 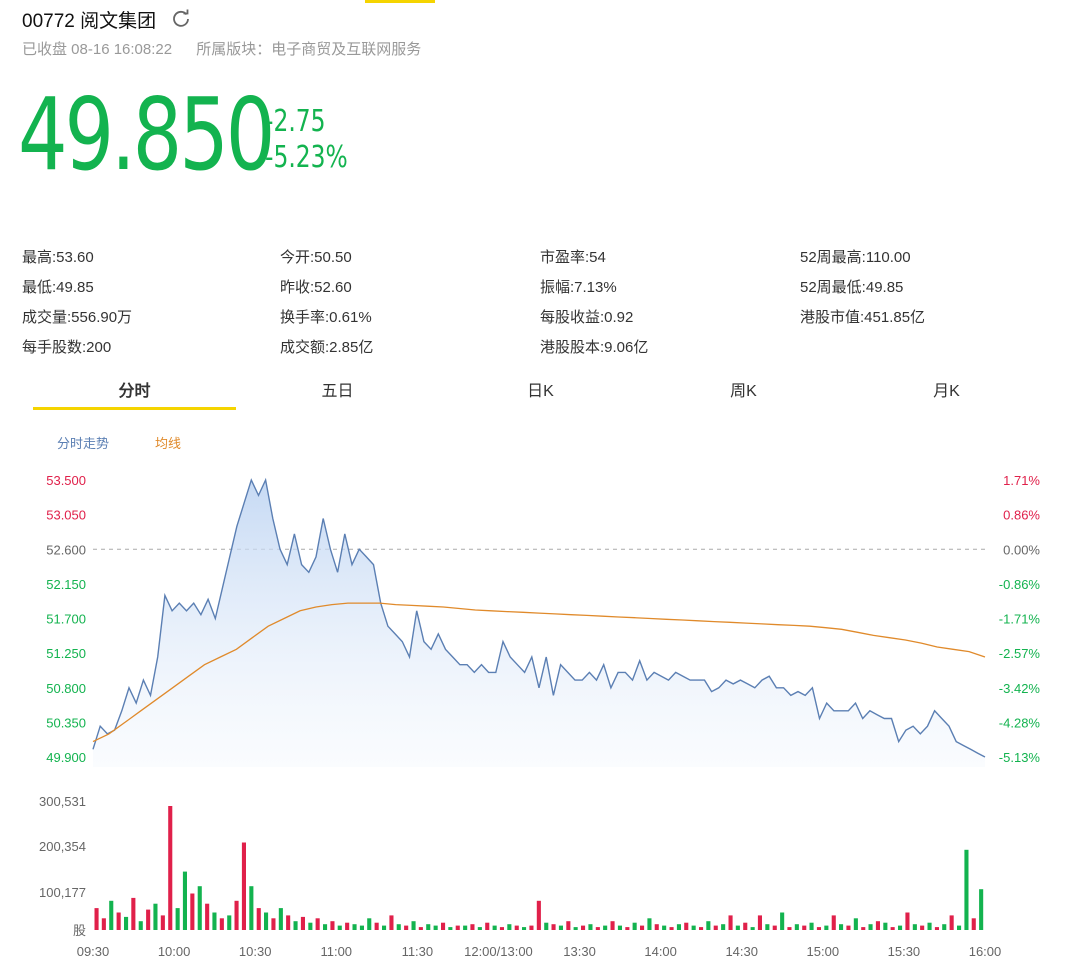 What do you see at coordinates (89, 21) in the screenshot?
I see `stock-title: 00772 阅文集团` at bounding box center [89, 21].